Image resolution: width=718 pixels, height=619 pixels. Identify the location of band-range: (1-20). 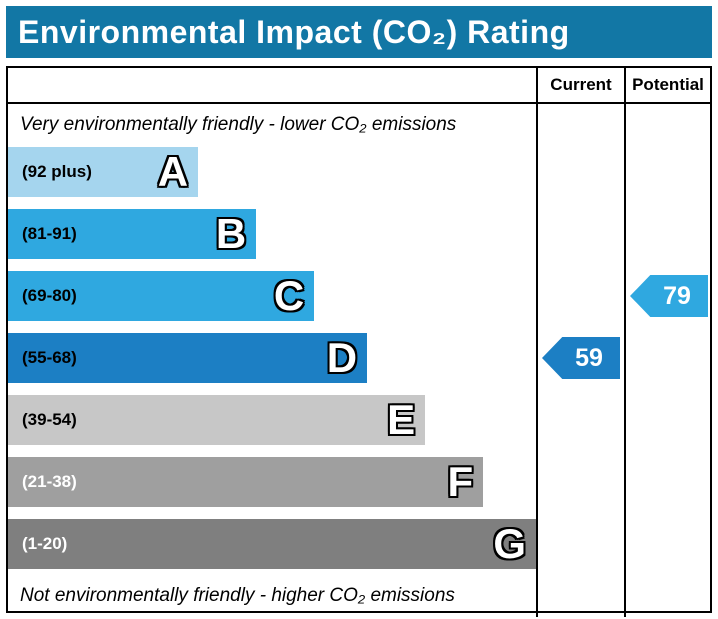
(45, 543).